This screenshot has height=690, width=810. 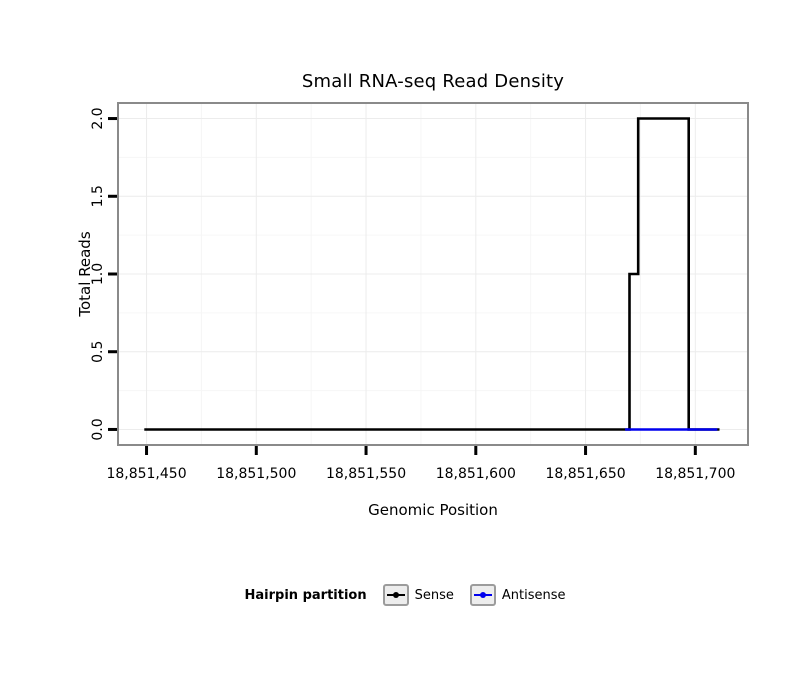 What do you see at coordinates (305, 595) in the screenshot?
I see `legend-title: Hairpin partition` at bounding box center [305, 595].